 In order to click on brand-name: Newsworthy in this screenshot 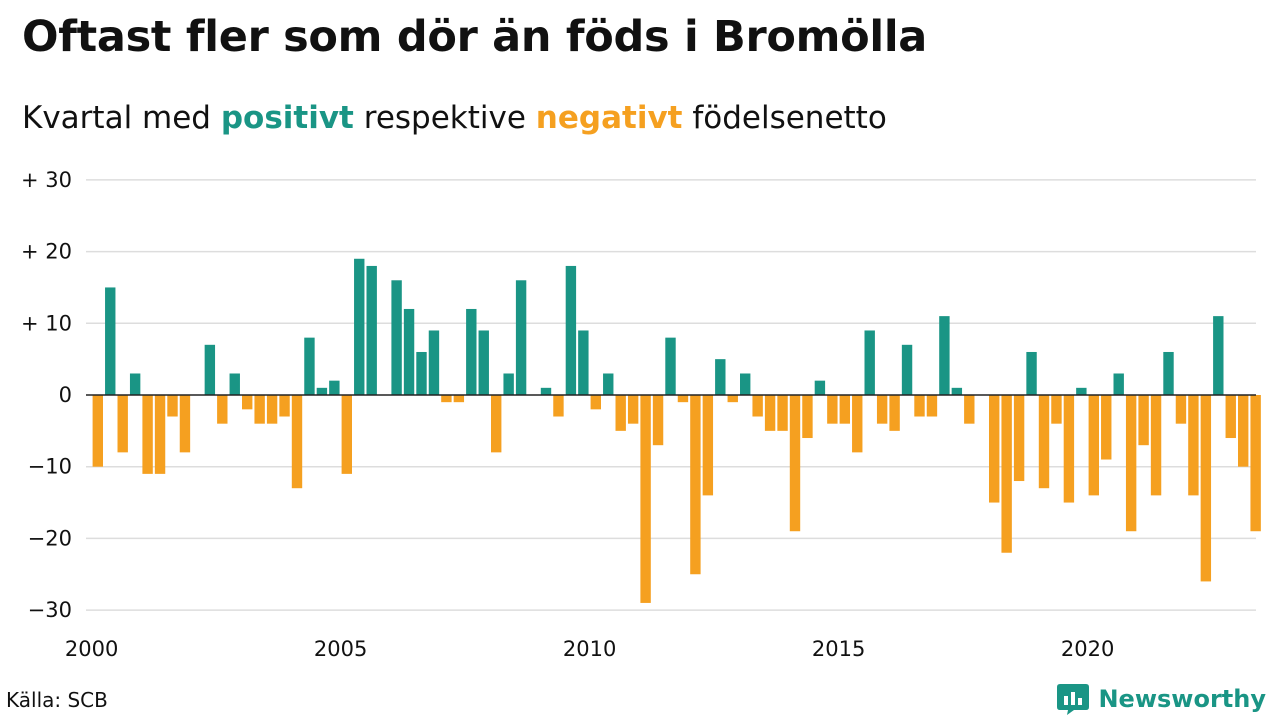, I will do `click(1182, 699)`.